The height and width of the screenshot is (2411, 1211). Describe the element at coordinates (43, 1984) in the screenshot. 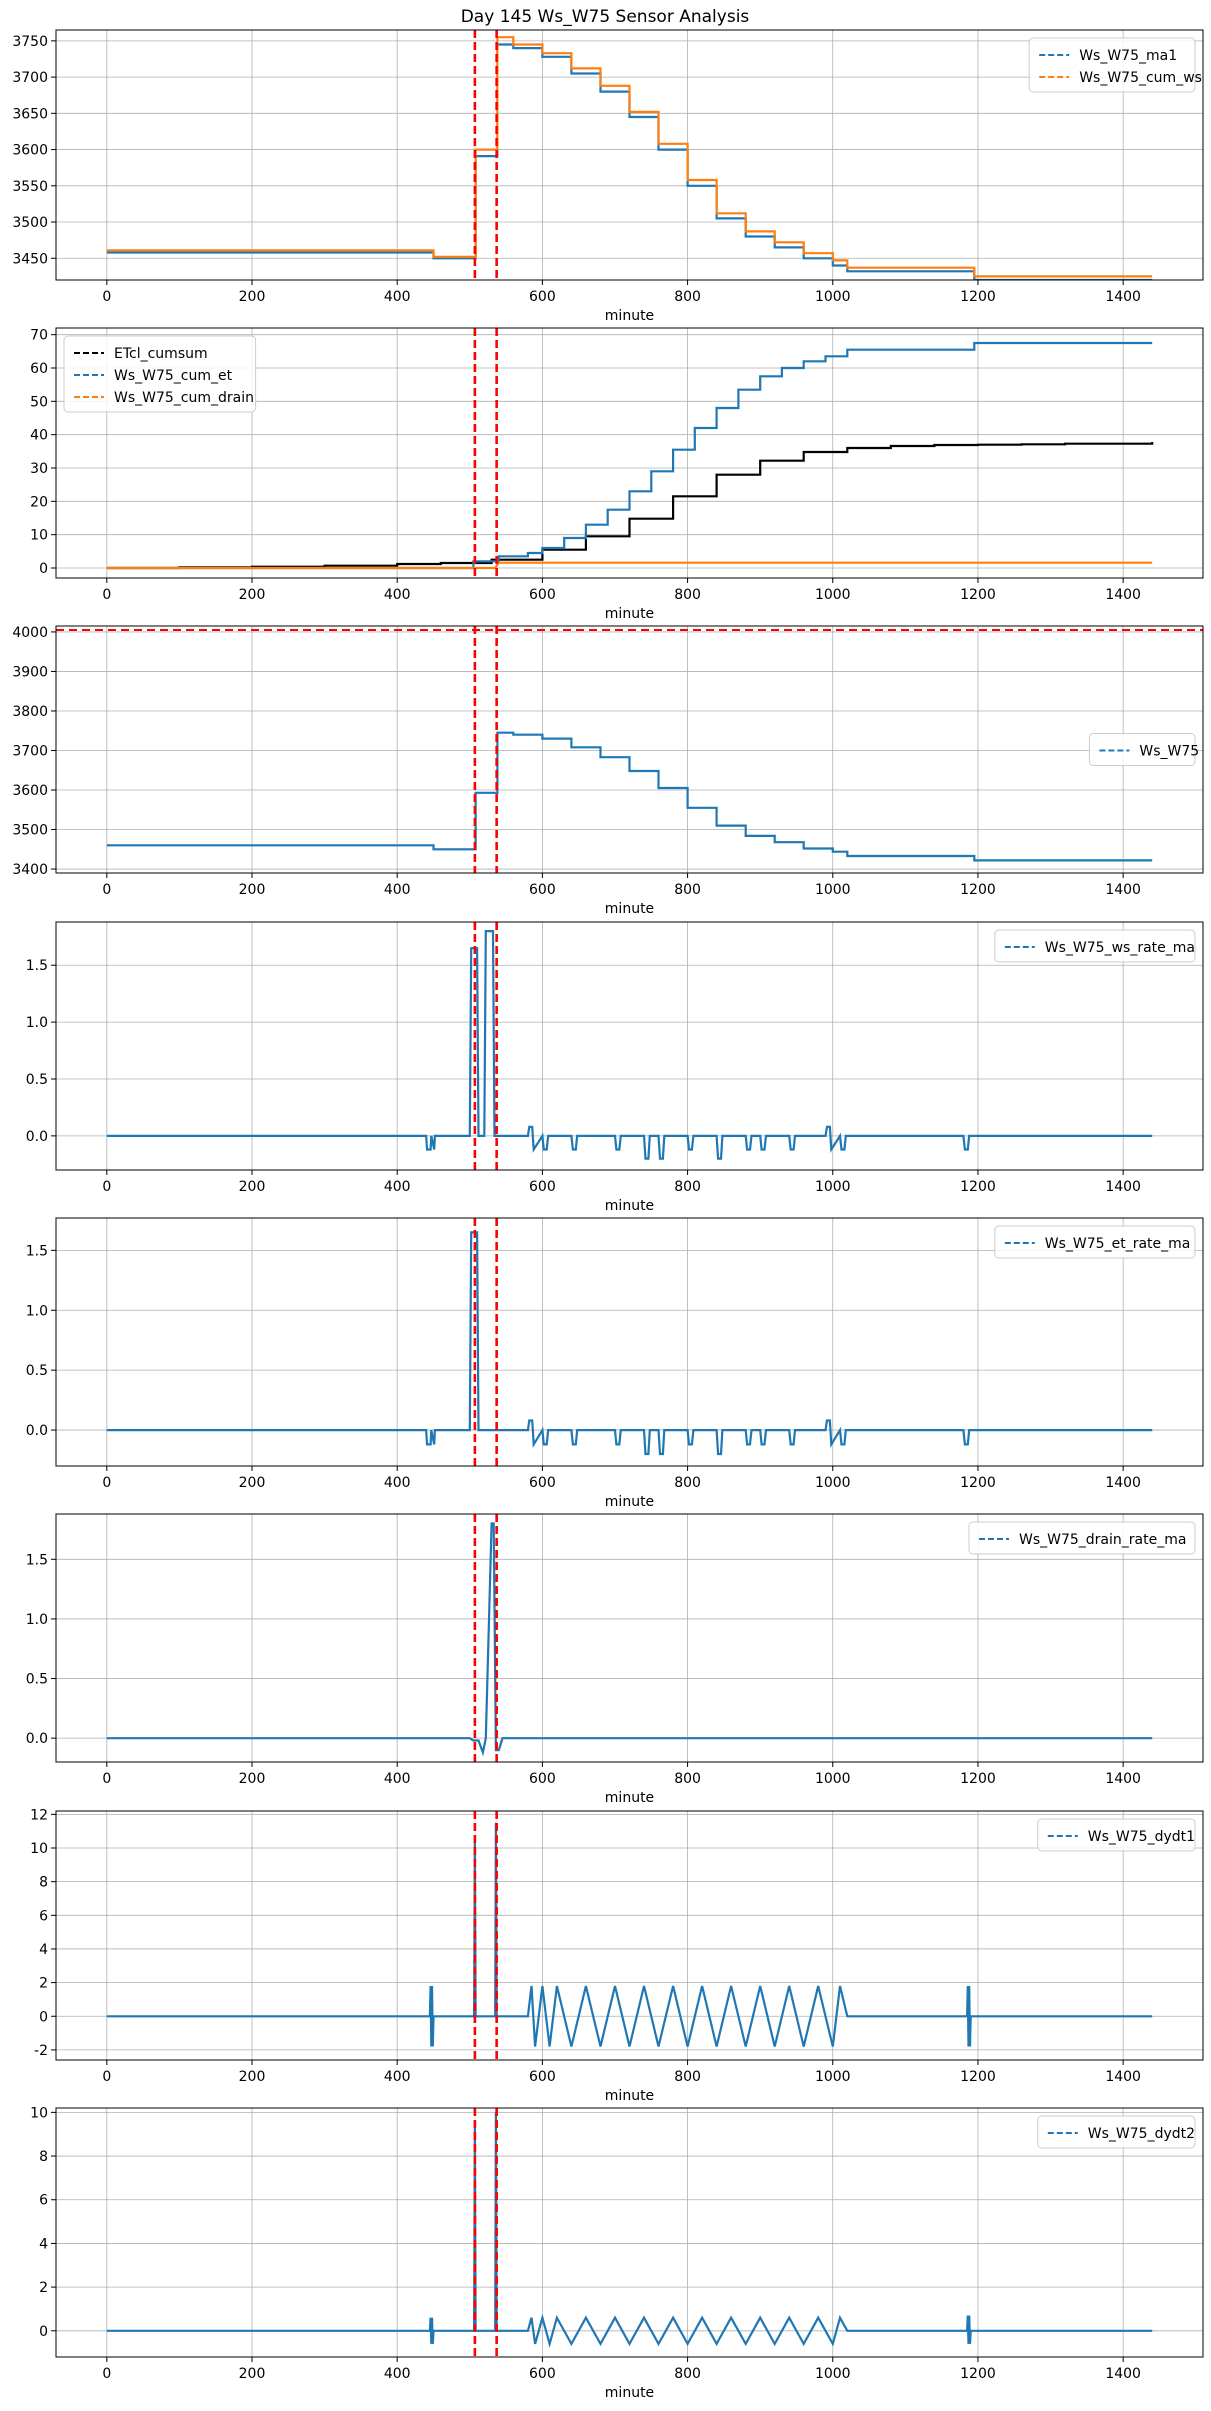

I see `y-tick-label: 2` at that location.